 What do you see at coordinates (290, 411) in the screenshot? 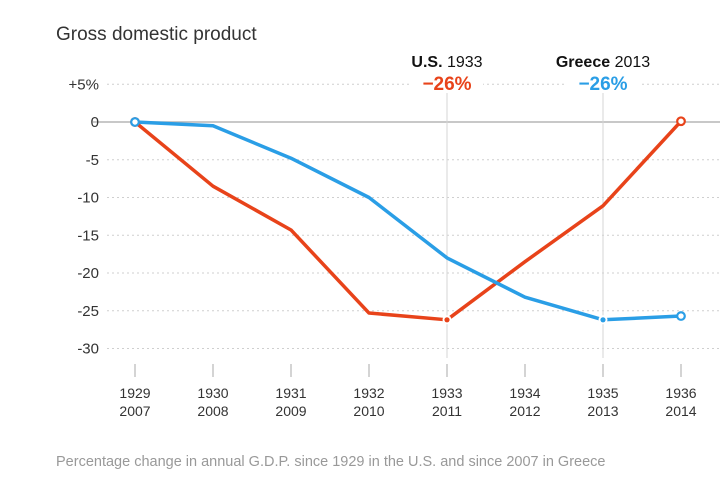
I see `x-tick-label-bottom: 2009` at bounding box center [290, 411].